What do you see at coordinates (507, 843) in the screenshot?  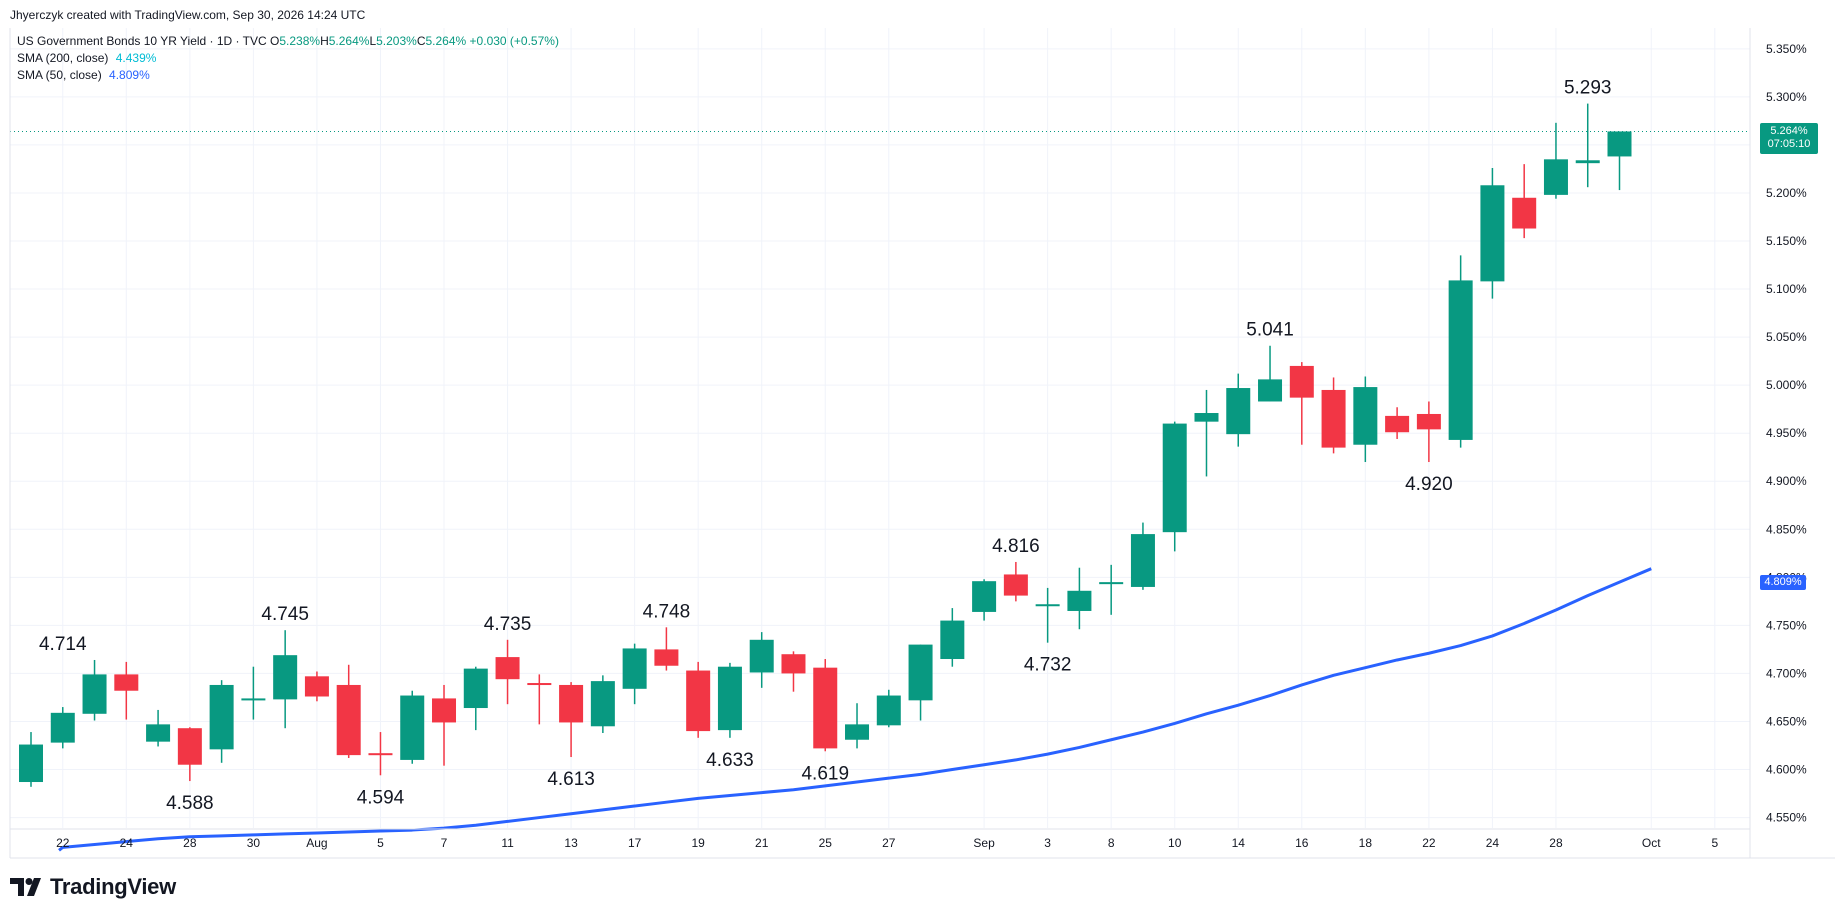 I see `x-tick-label: 11` at bounding box center [507, 843].